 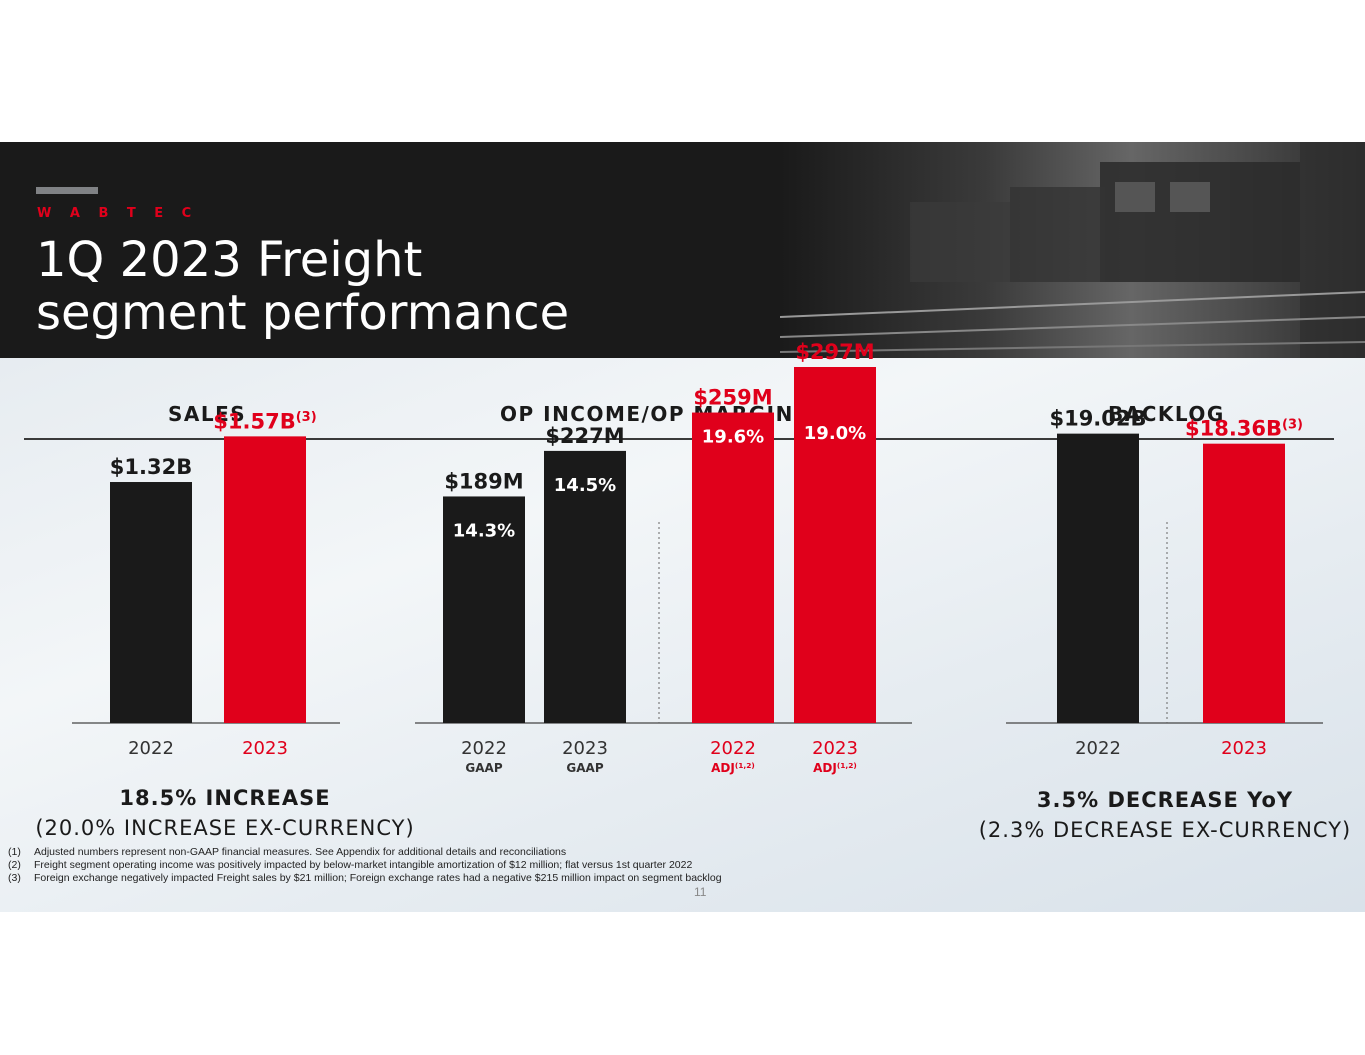 What do you see at coordinates (483, 481) in the screenshot?
I see `opinc-value-label-1: $189M` at bounding box center [483, 481].